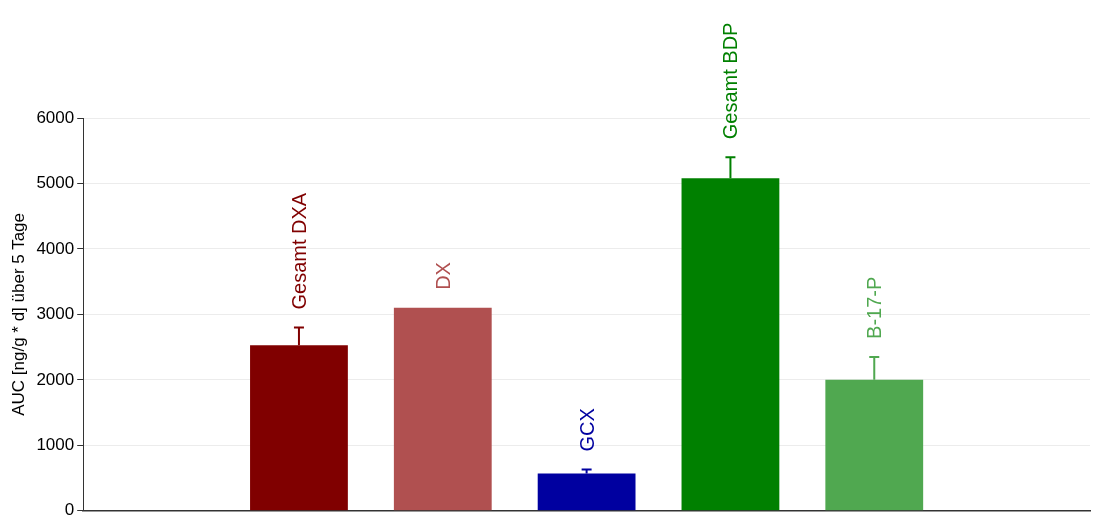 This screenshot has height=524, width=1093. I want to click on x-tick-label: B-17-P, so click(874, 307).